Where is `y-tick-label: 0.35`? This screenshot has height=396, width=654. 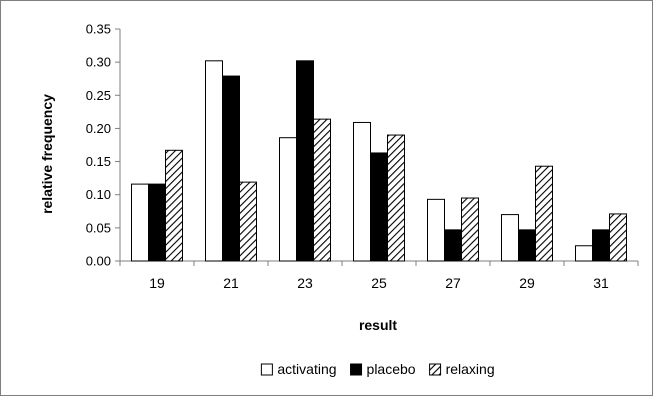 y-tick-label: 0.35 is located at coordinates (98, 29).